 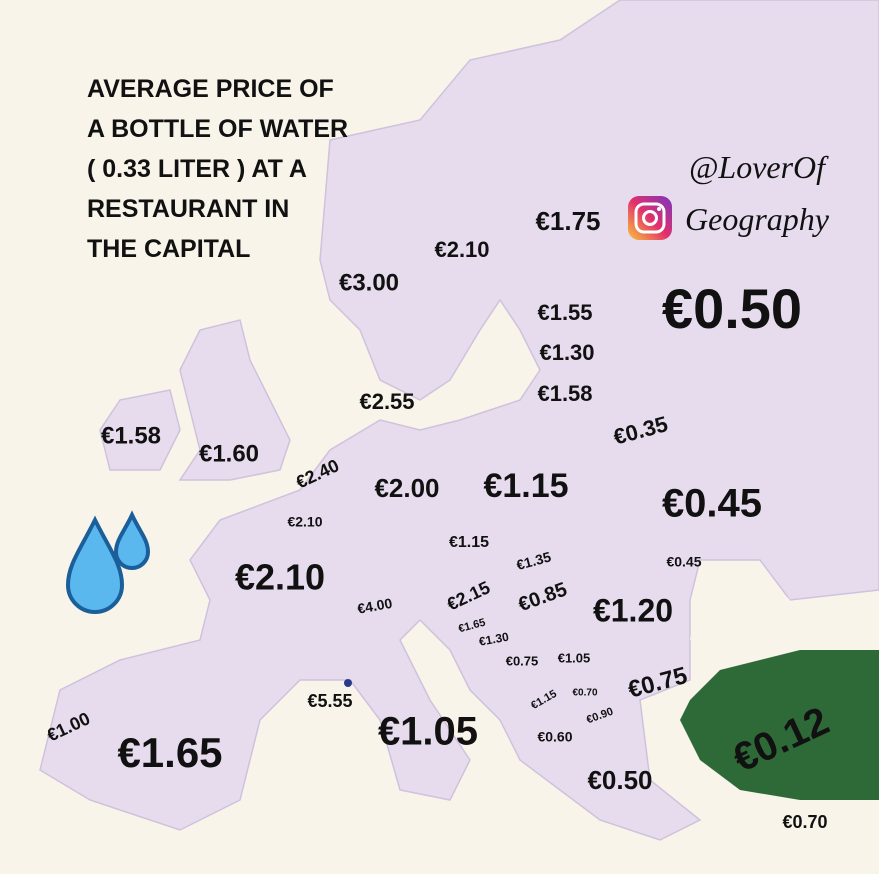 What do you see at coordinates (329, 701) in the screenshot?
I see `price-label: €5.55` at bounding box center [329, 701].